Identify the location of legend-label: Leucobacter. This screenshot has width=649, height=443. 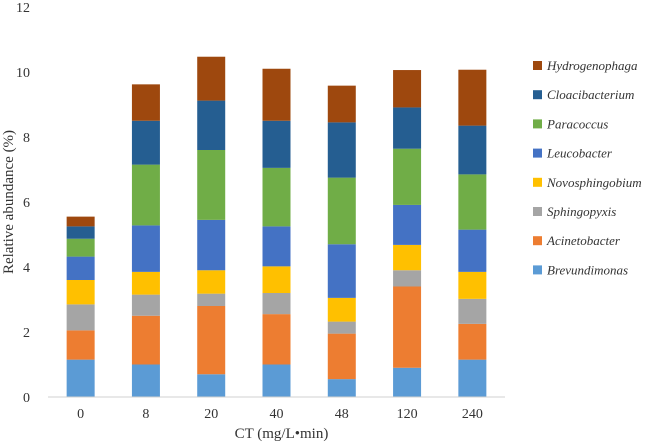
(579, 153).